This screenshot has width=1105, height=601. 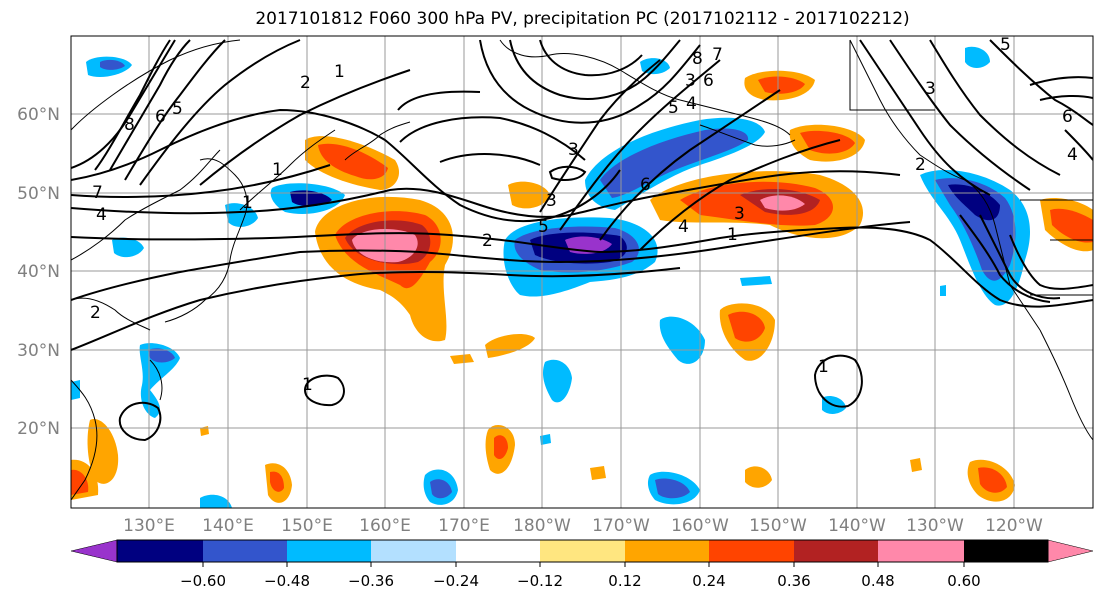 I want to click on colorbar-ticks, so click(x=583, y=564).